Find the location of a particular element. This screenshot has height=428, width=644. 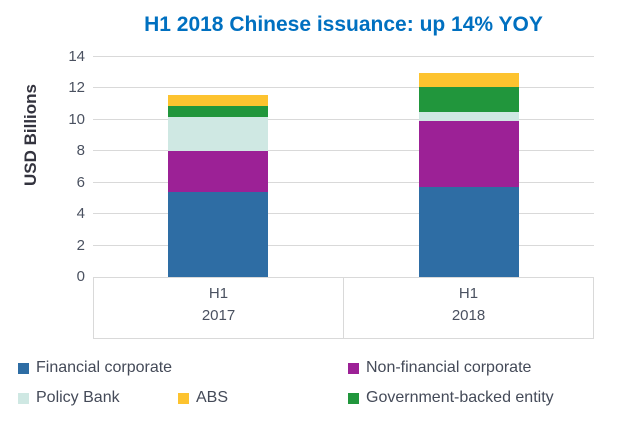

legend-item: ABS is located at coordinates (203, 398).